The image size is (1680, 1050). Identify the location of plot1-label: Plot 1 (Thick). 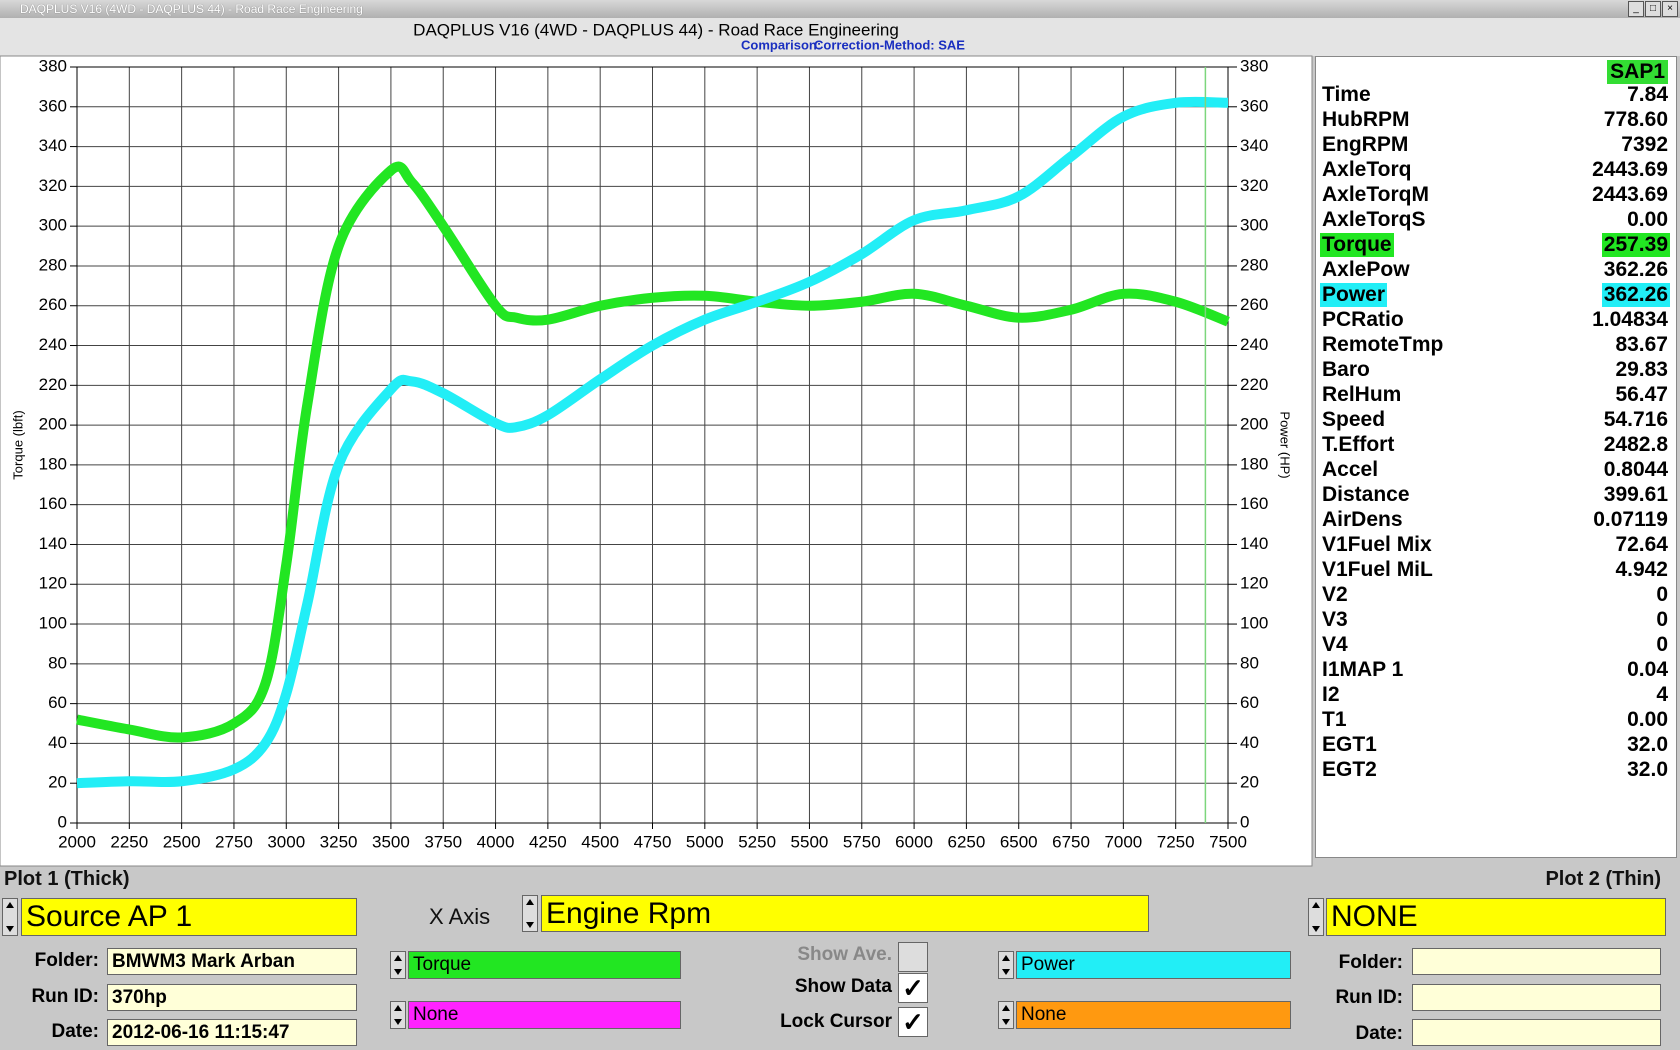
(67, 879).